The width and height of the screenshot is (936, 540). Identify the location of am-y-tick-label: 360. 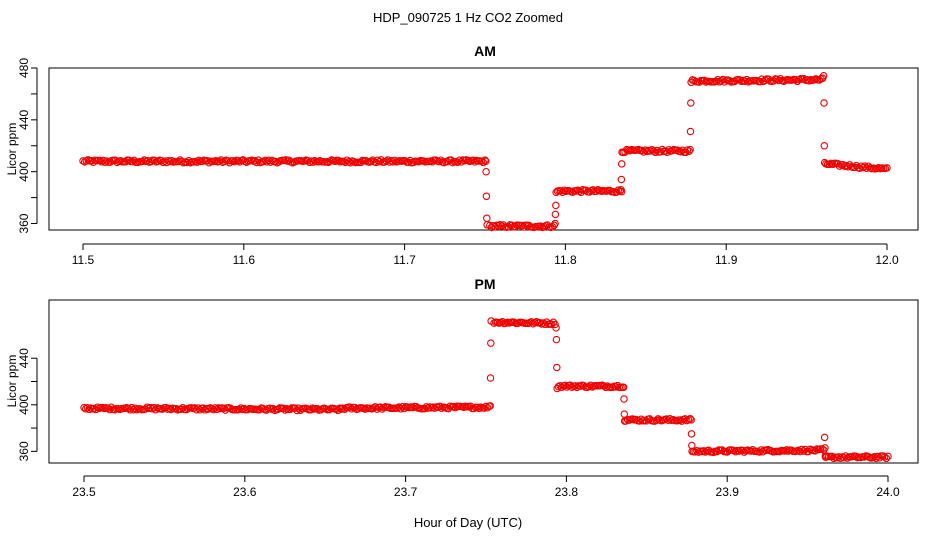
(24, 223).